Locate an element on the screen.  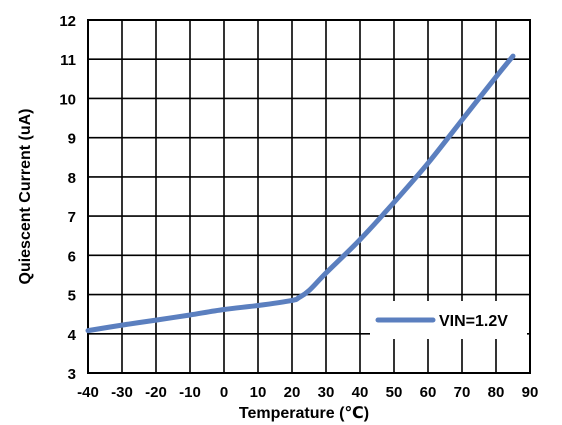
legend: VIN=1.2V is located at coordinates (448, 320).